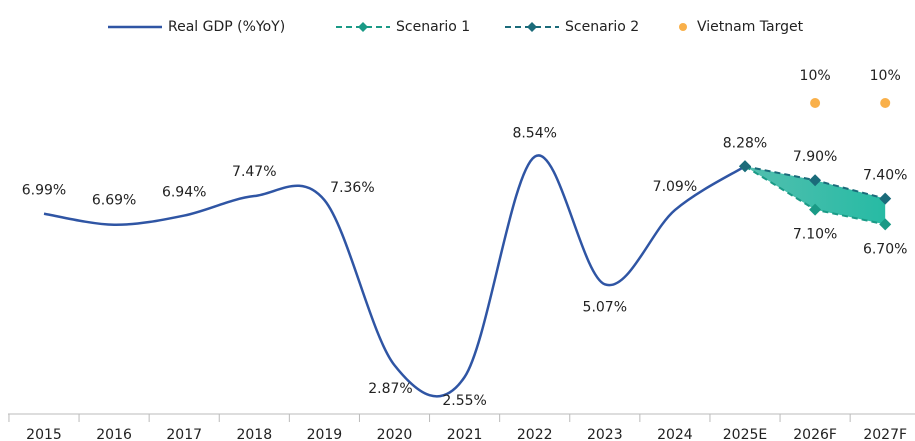 The height and width of the screenshot is (441, 915). I want to click on x-tick-label: 2016, so click(114, 434).